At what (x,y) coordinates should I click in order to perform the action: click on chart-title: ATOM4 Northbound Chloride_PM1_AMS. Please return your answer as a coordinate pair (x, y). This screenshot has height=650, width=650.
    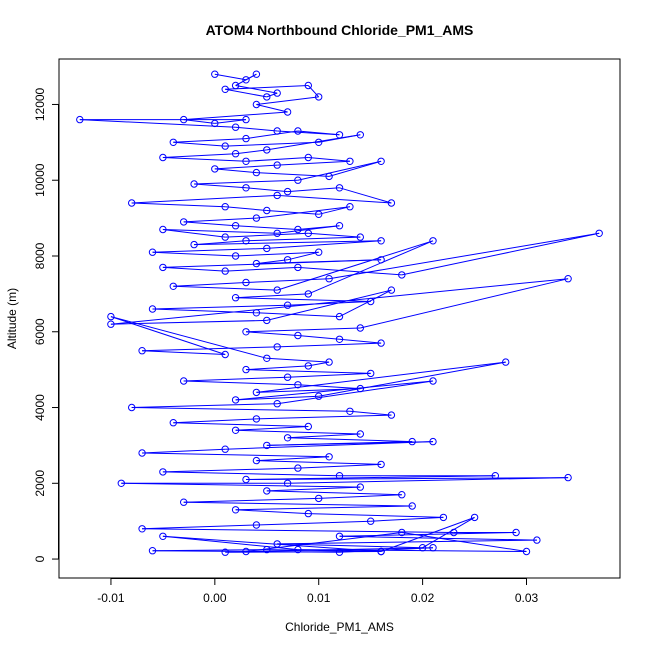
    Looking at the image, I should click on (340, 30).